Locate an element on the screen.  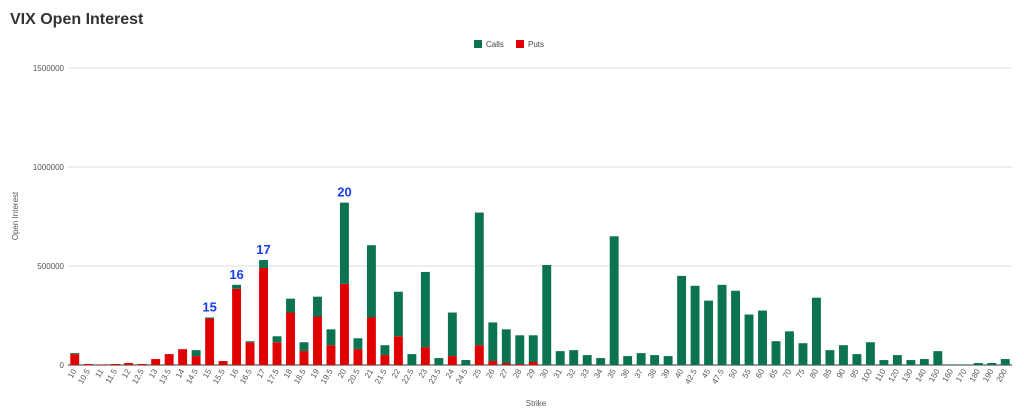
bar-calls-22.5 is located at coordinates (412, 359).